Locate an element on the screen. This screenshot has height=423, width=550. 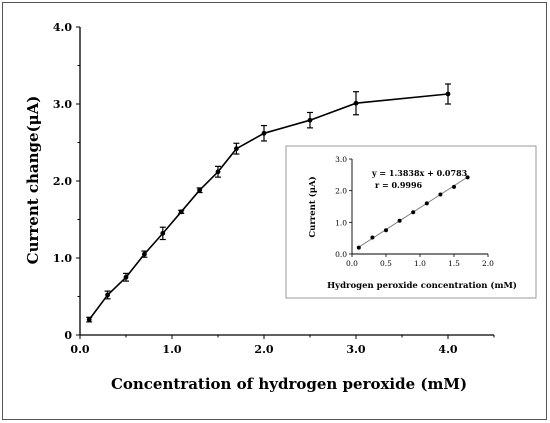
inset-ticks: 0.0 0.5 1.0 1.5 2.0 0.0 1.0 2.0 3.0 is located at coordinates (414, 211).